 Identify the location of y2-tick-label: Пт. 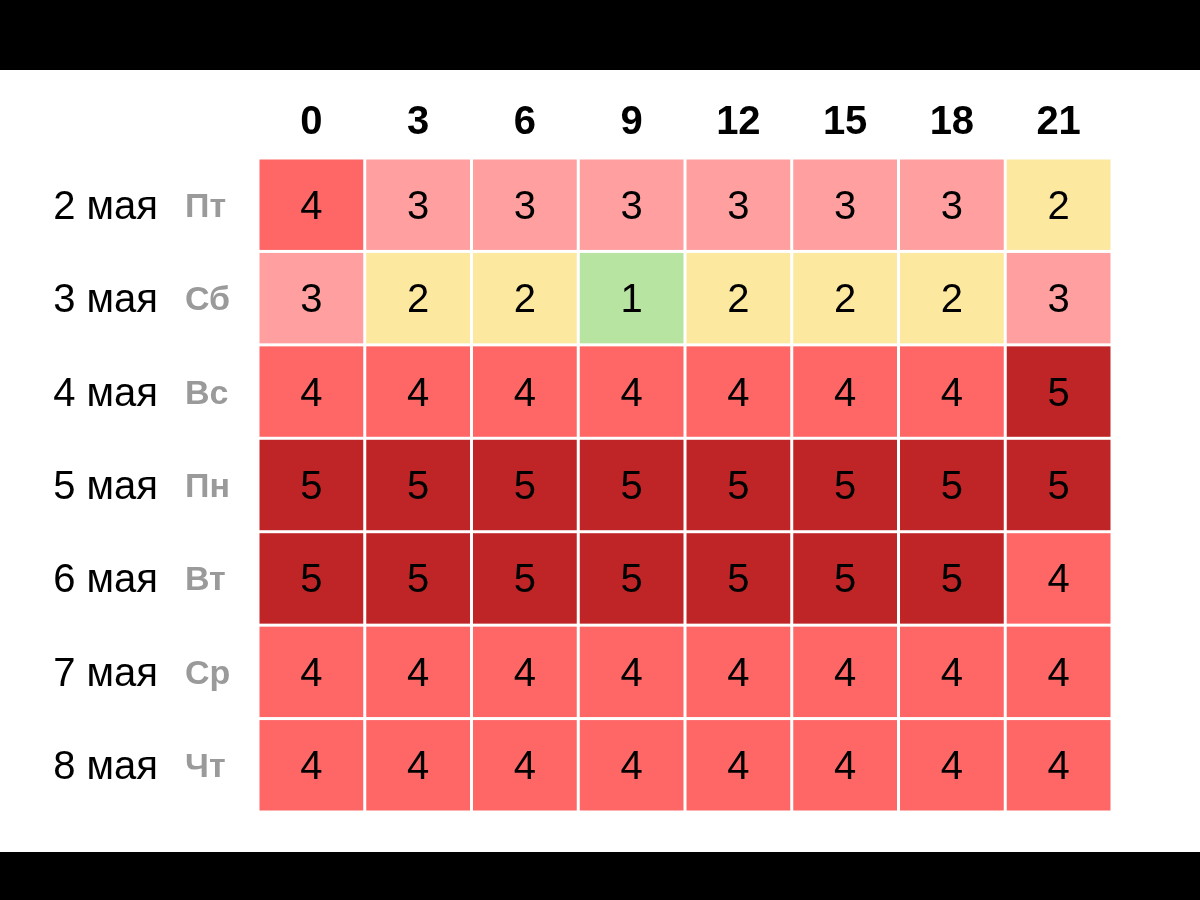
(206, 204).